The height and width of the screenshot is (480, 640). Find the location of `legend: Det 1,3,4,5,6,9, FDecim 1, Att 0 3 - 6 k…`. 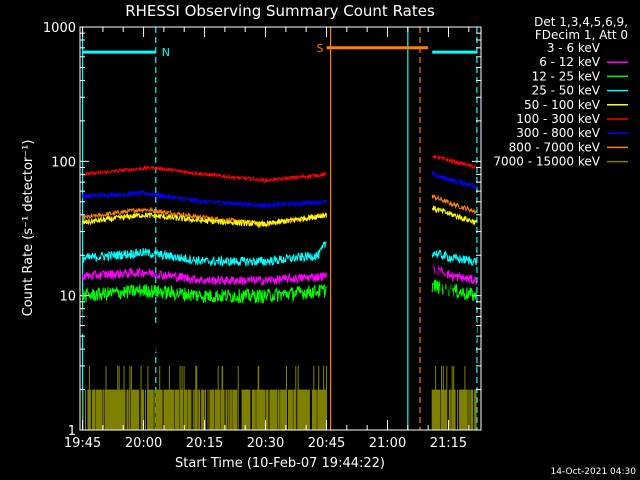

legend: Det 1,3,4,5,6,9, FDecim 1, Att 0 3 - 6 k… is located at coordinates (560, 92).